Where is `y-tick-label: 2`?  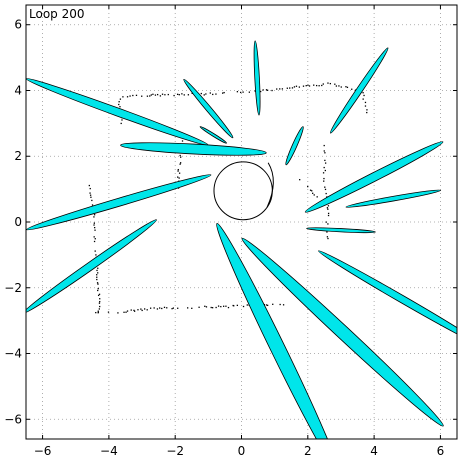
y-tick-label: 2 is located at coordinates (18, 156).